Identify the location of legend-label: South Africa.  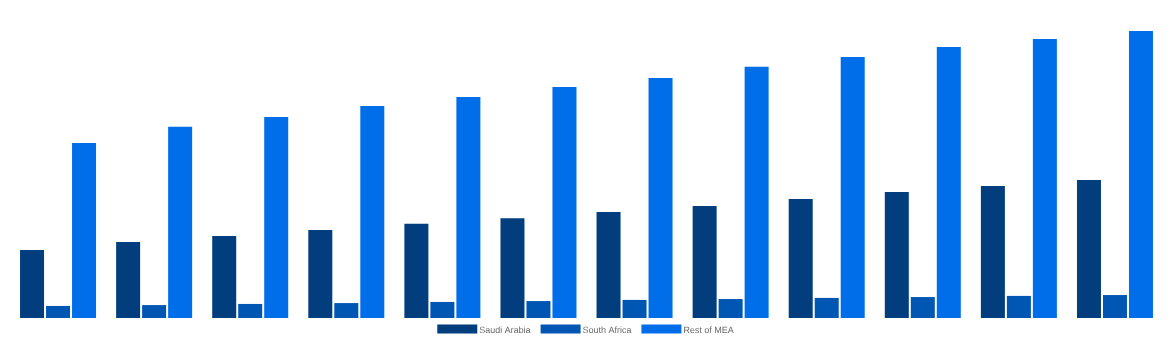
(607, 330).